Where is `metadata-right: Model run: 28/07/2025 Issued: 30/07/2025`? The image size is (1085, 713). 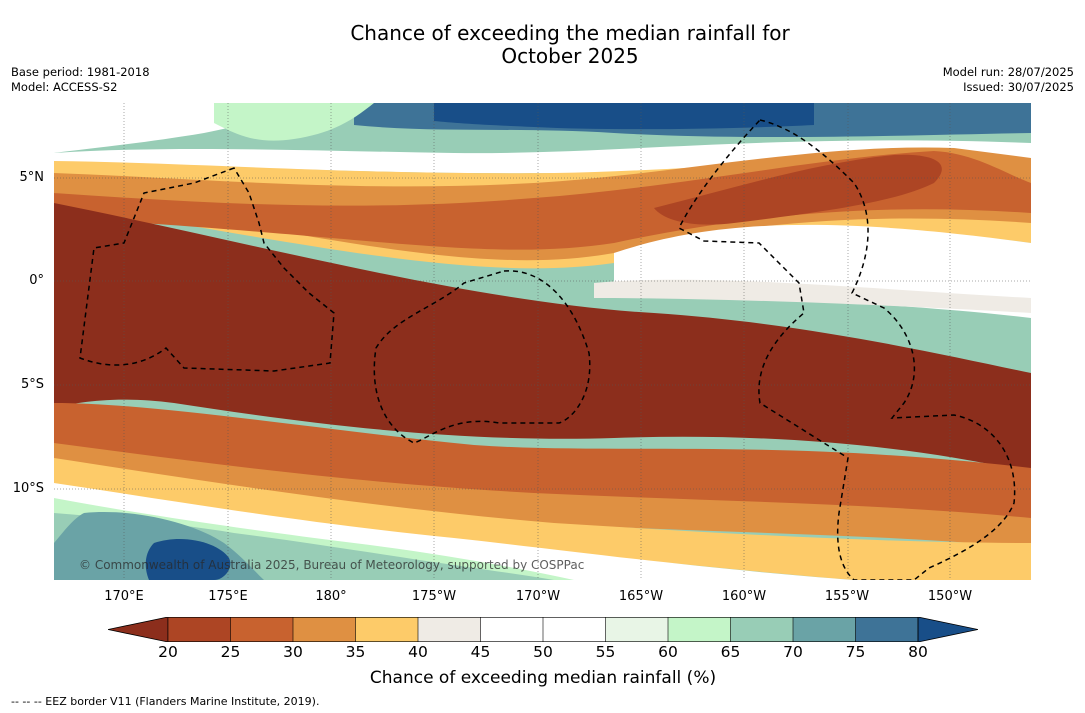 metadata-right: Model run: 28/07/2025 Issued: 30/07/2025 is located at coordinates (1008, 80).